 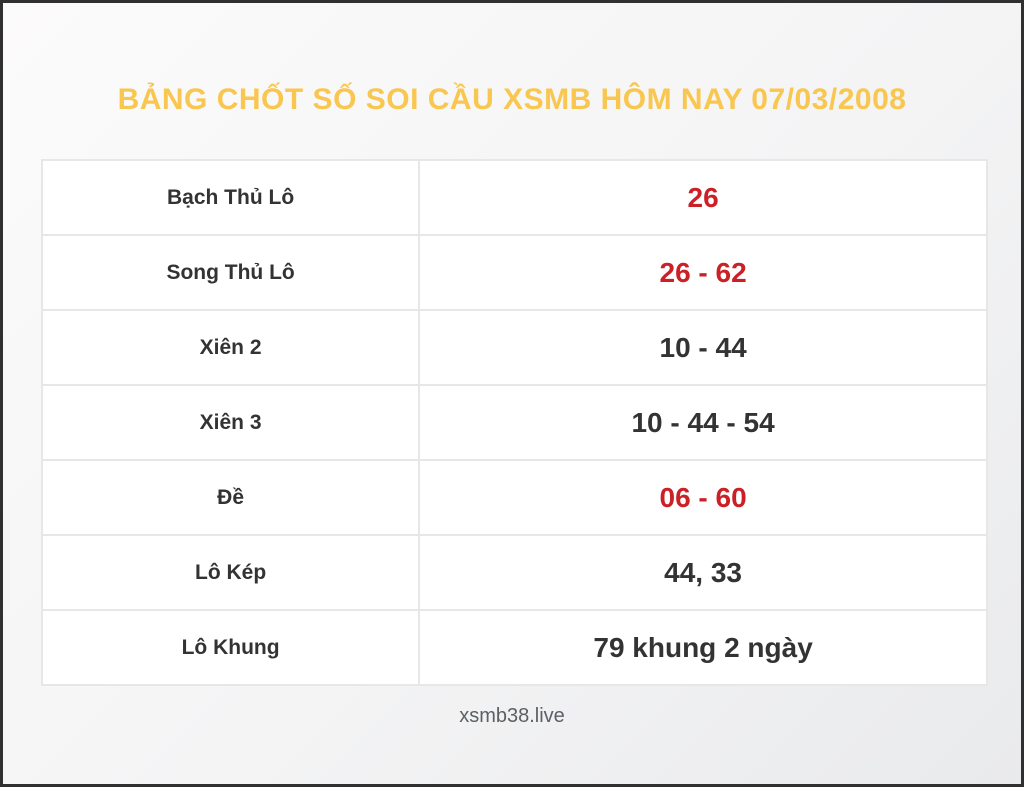 I want to click on table-row: Đề 06 - 60, so click(x=514, y=498).